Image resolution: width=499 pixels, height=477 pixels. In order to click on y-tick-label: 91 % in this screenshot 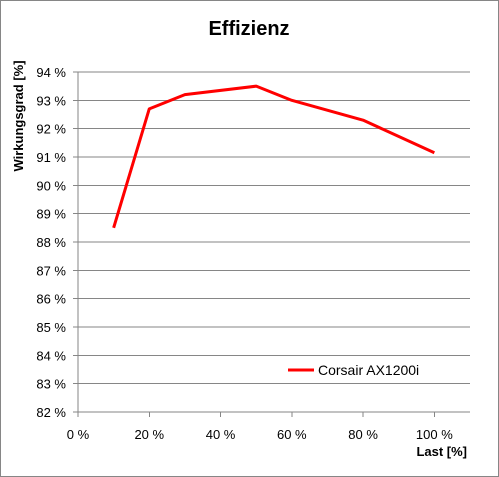, I will do `click(51, 157)`.